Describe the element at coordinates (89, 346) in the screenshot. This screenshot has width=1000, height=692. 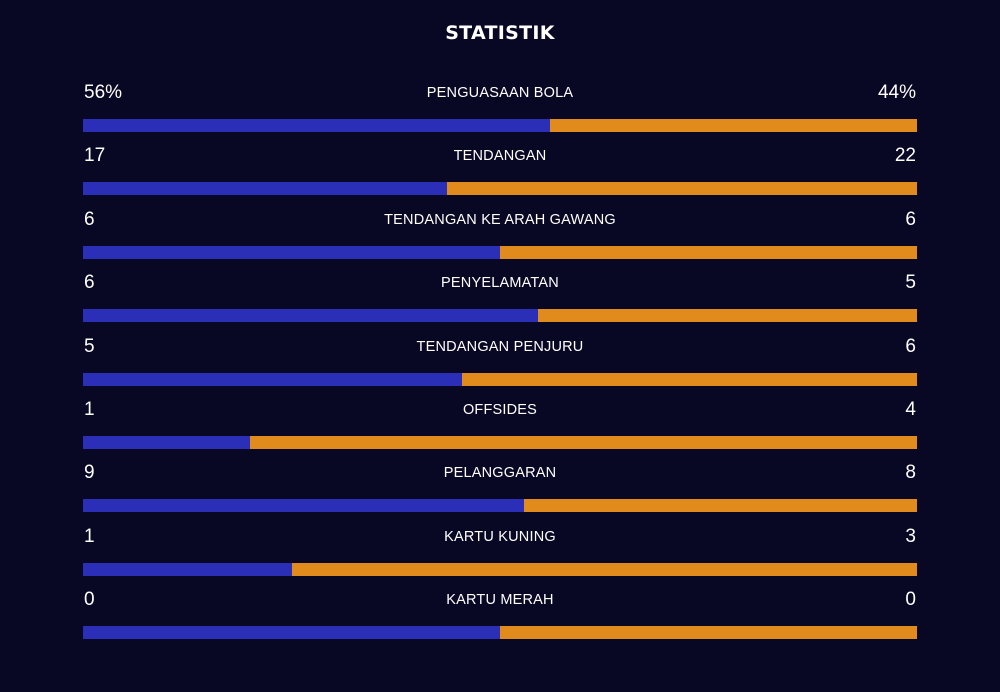
I see `home-value: 5` at that location.